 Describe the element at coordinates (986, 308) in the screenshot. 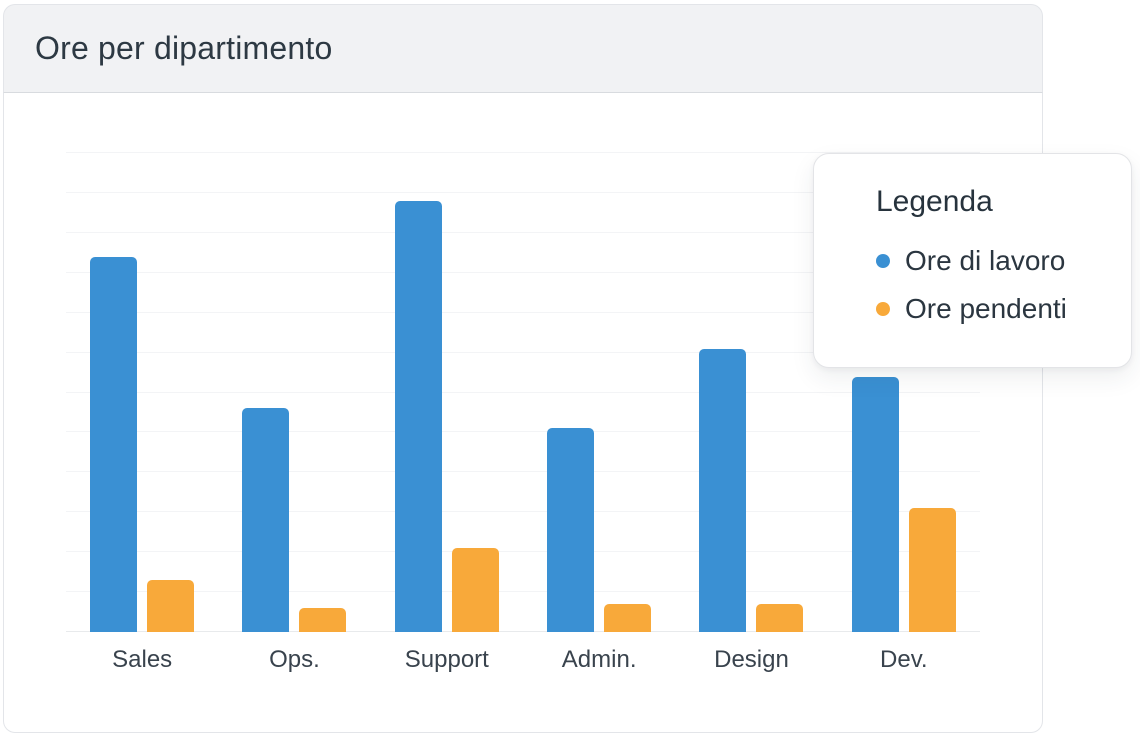

I see `legend-item-label: Ore pendenti` at that location.